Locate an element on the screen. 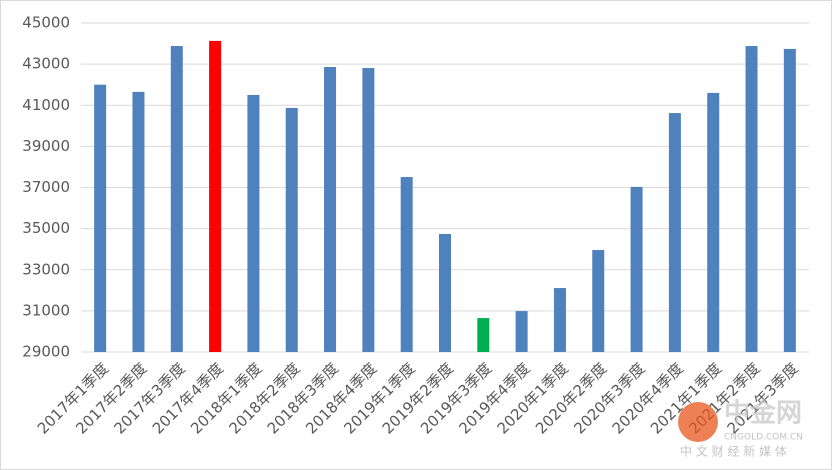 This screenshot has width=832, height=470. y-tick-label: 29000 is located at coordinates (46, 352).